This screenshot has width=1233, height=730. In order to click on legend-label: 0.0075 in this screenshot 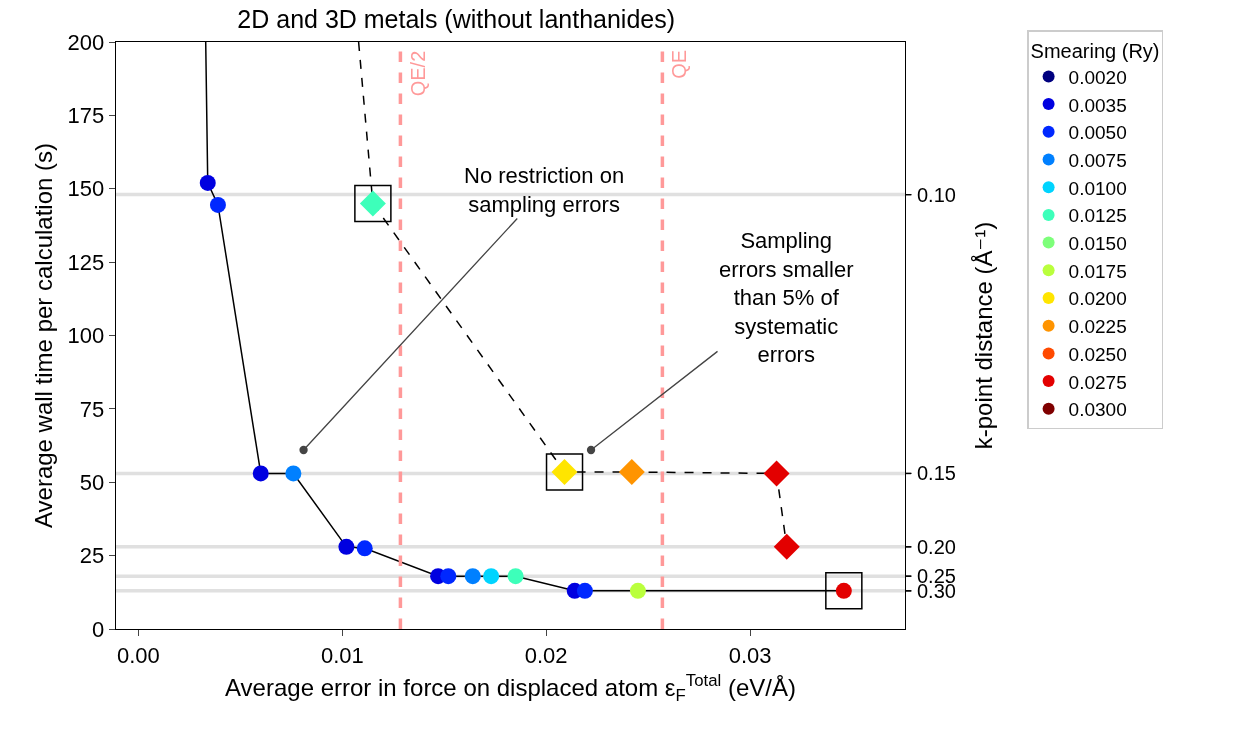, I will do `click(1097, 160)`.